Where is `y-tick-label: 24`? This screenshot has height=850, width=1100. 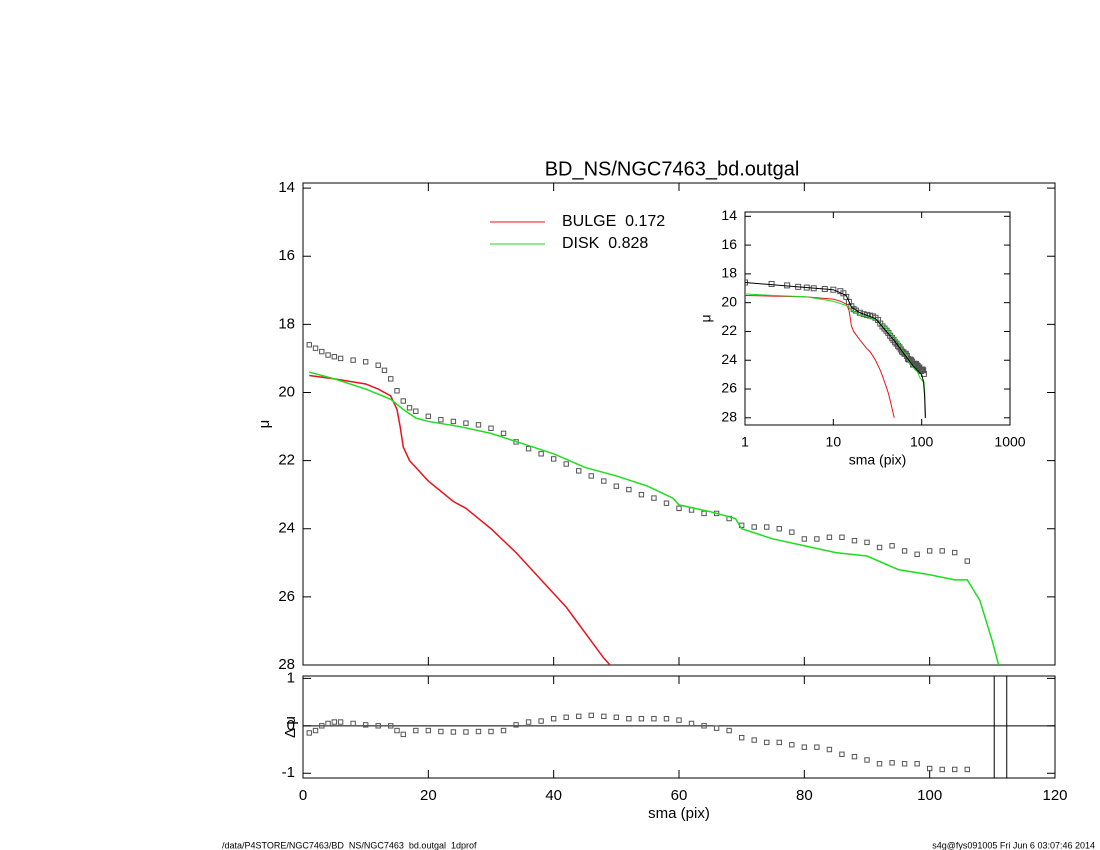 y-tick-label: 24 is located at coordinates (286, 528).